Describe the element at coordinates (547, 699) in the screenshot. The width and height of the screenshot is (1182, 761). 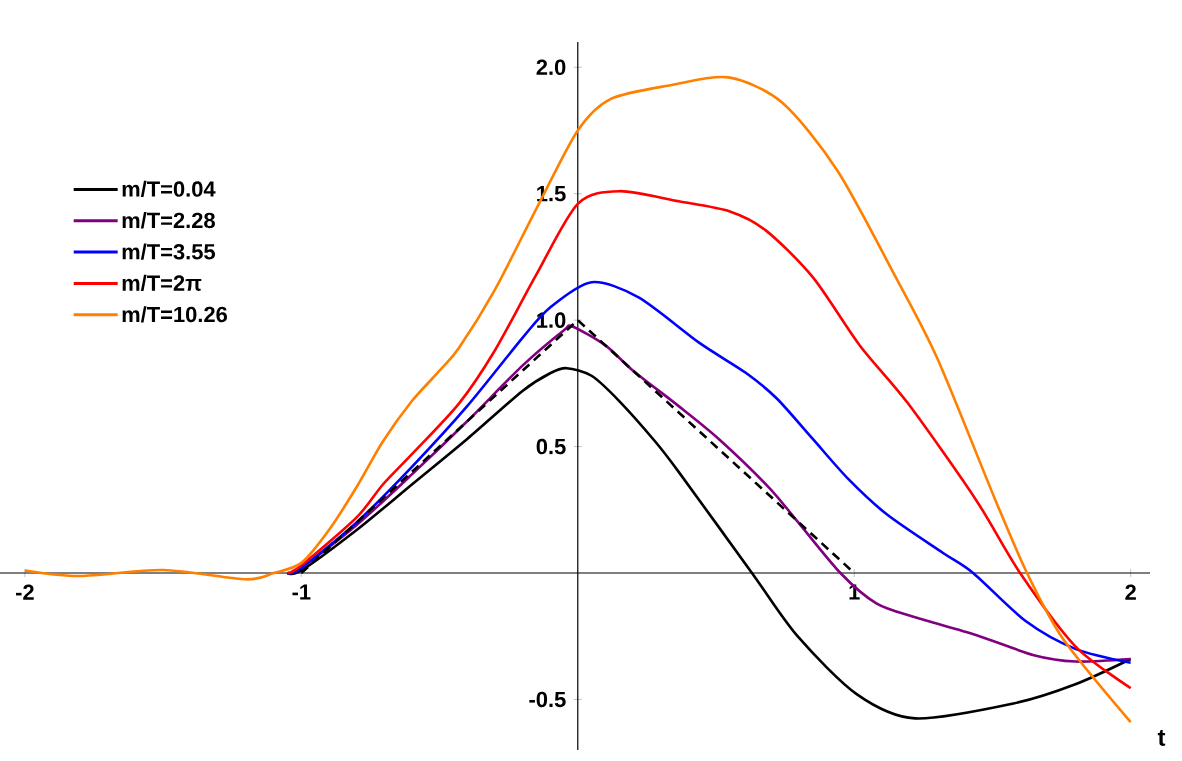
I see `y-tick-label: -0.5` at that location.